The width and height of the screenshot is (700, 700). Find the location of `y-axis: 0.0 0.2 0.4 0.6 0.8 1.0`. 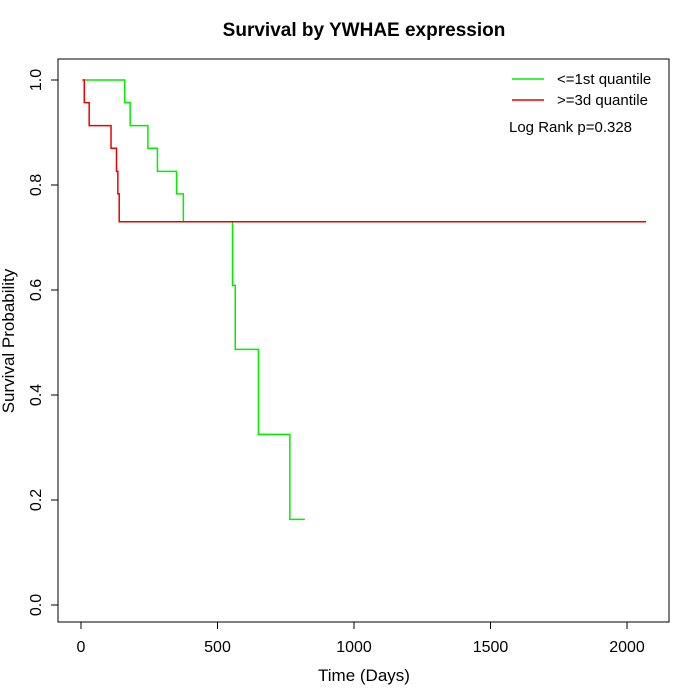

y-axis: 0.0 0.2 0.4 0.6 0.8 1.0 is located at coordinates (43, 342).